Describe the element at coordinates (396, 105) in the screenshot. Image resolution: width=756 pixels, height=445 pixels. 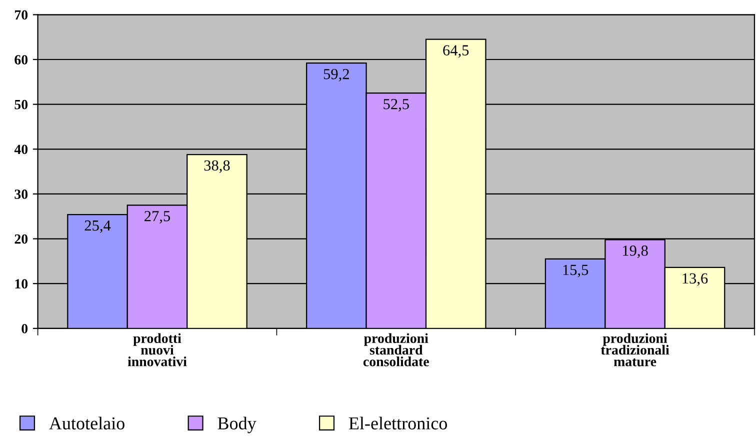
I see `data-label: 52,5` at that location.